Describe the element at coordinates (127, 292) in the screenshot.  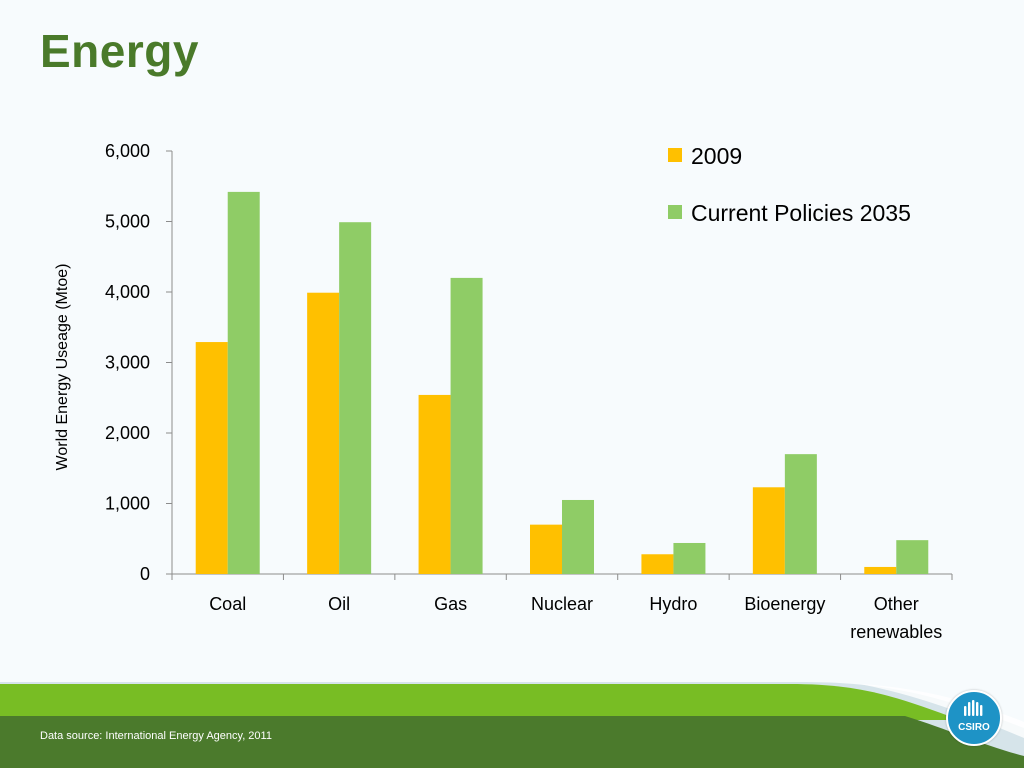
I see `y-tick-label: 4,000` at that location.